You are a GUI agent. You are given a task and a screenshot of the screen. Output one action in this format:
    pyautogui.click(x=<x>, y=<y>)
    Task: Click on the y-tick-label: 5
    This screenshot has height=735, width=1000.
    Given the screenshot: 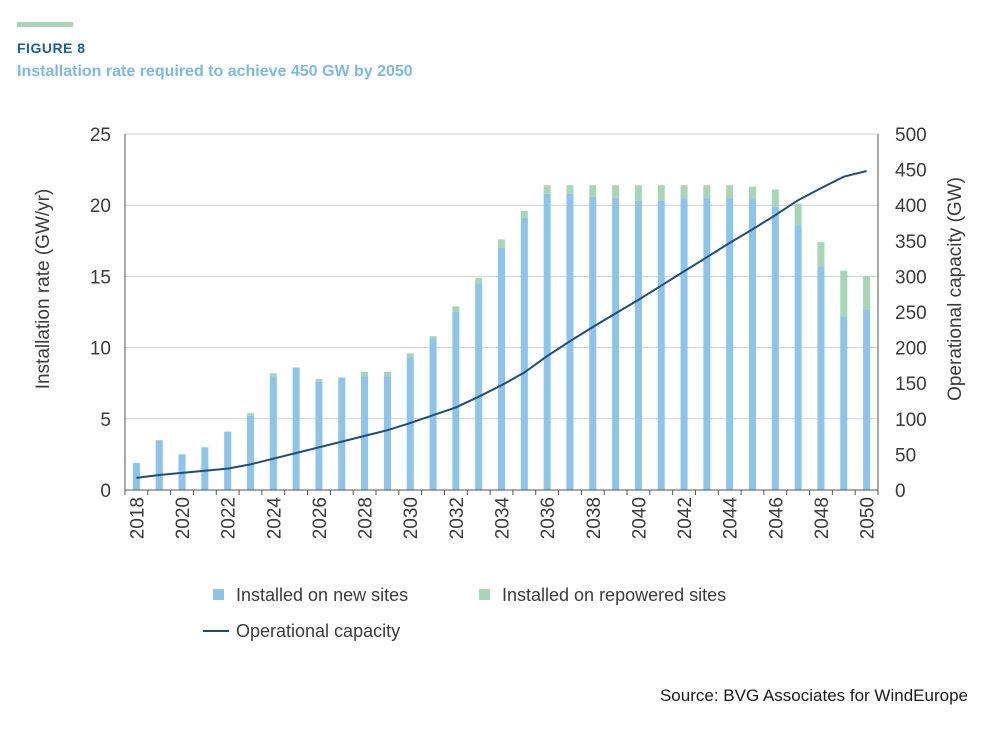 What is the action you would take?
    pyautogui.click(x=105, y=420)
    